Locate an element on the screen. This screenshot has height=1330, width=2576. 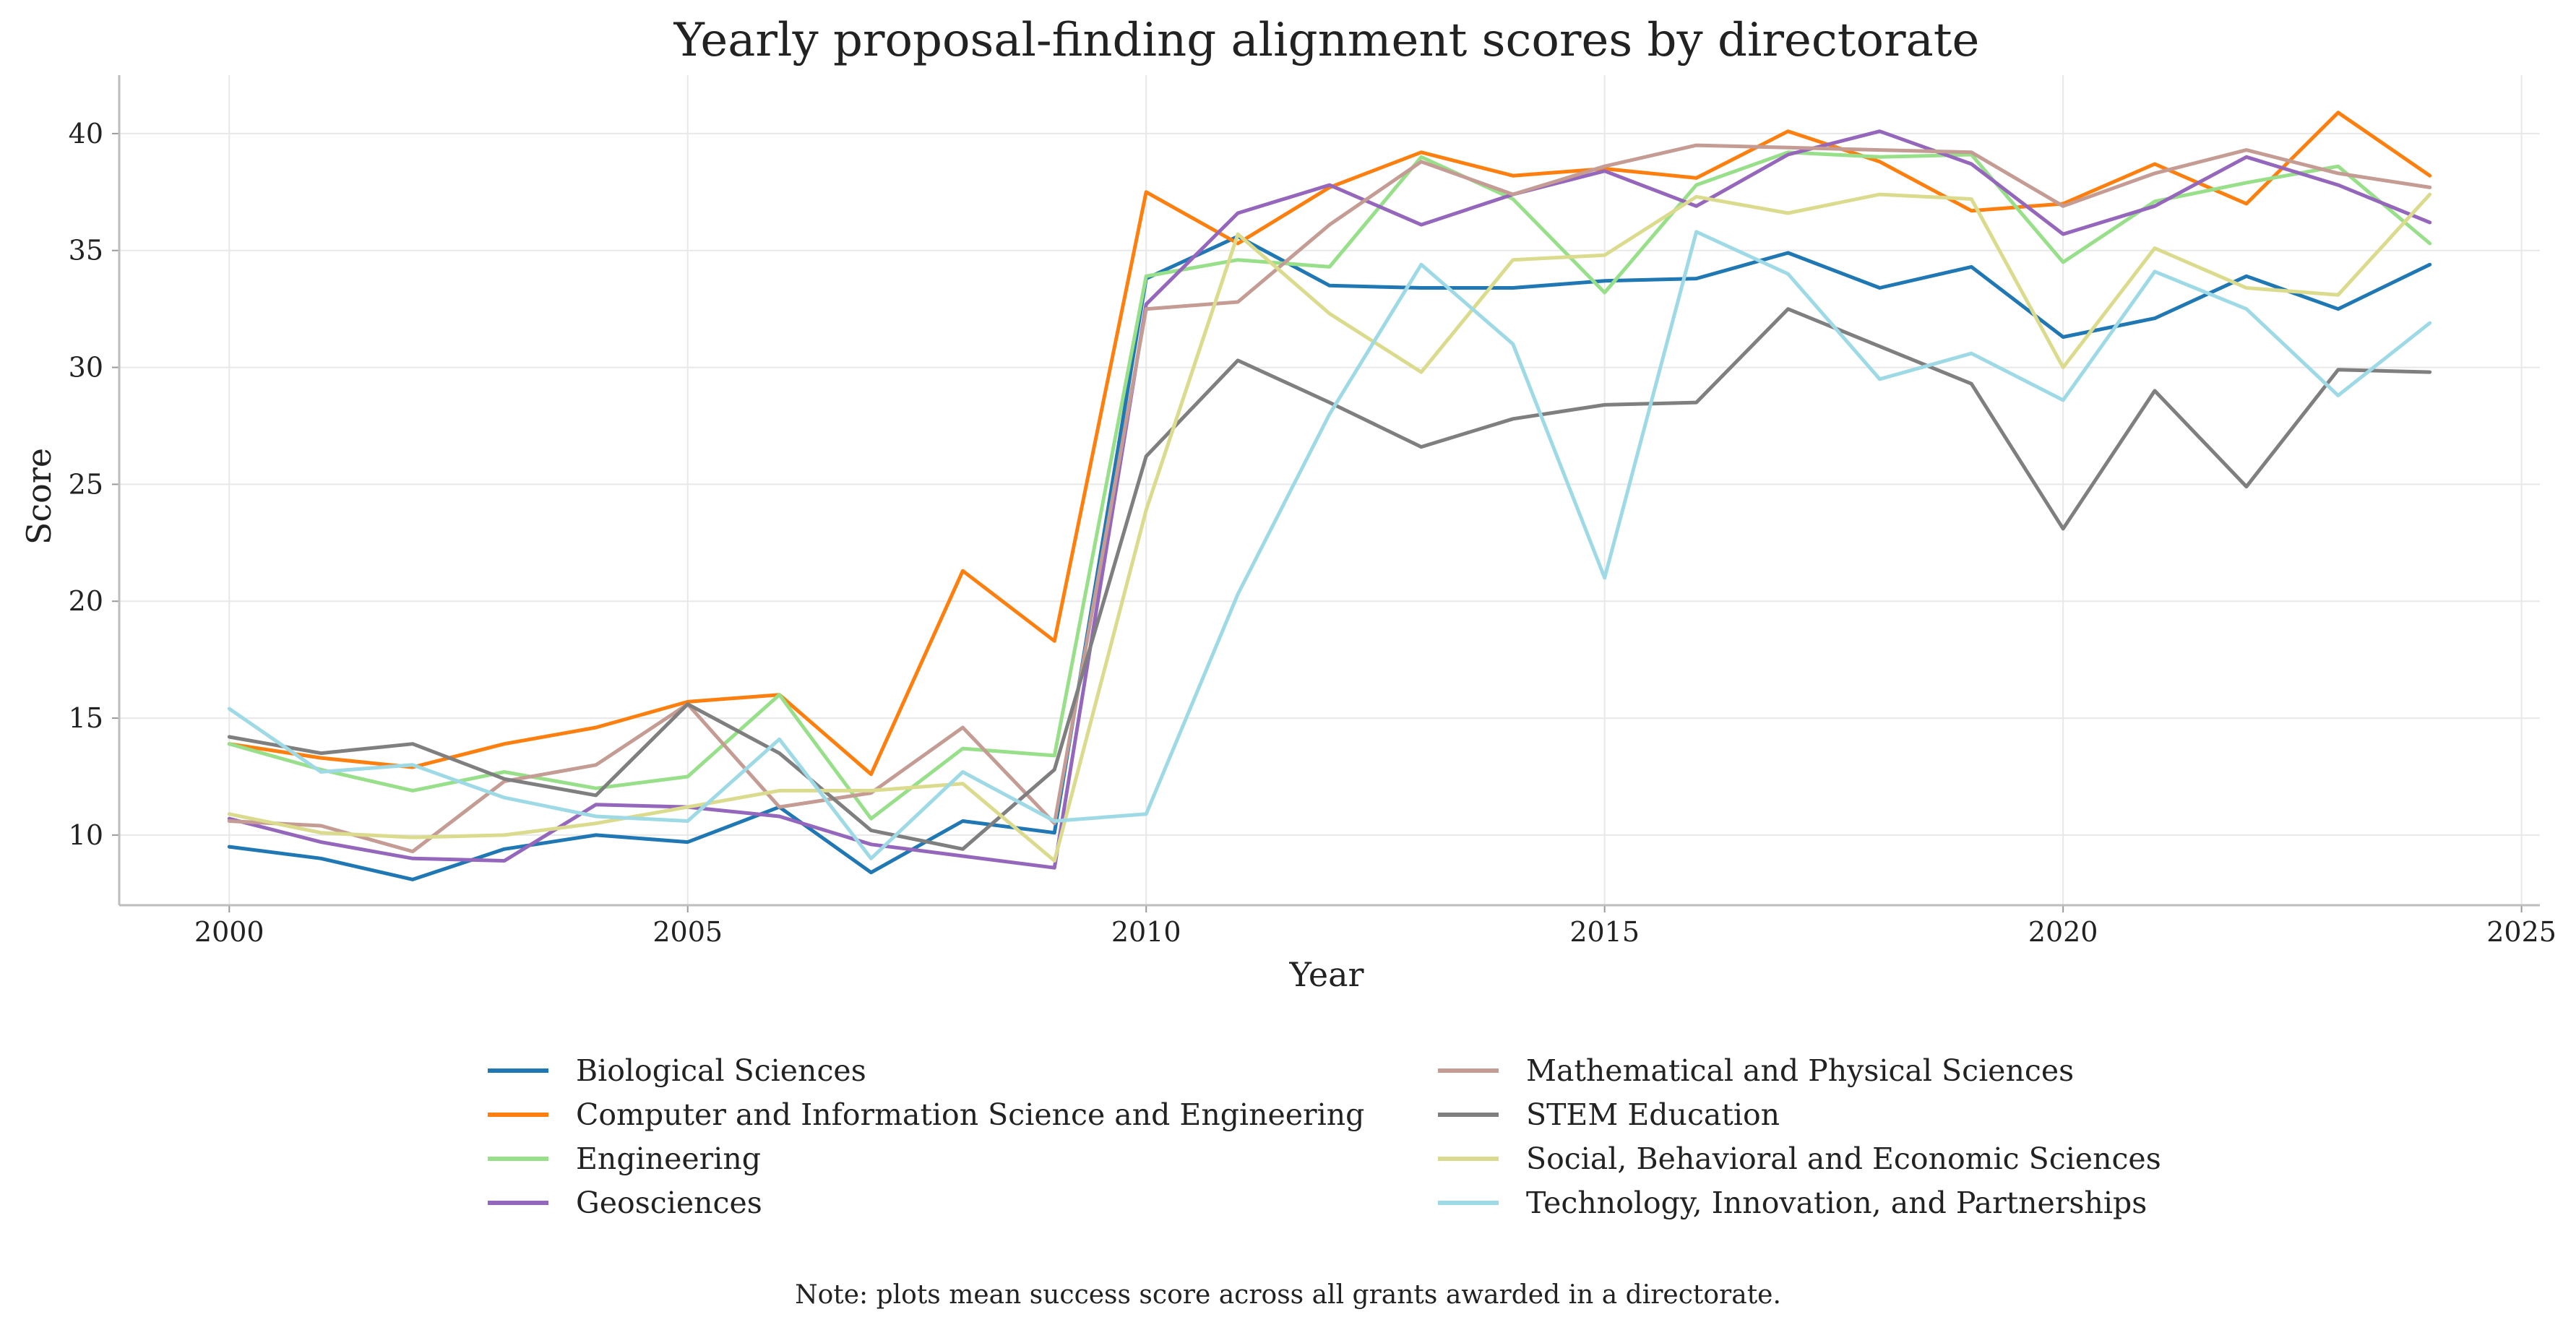
legend-item: Mathematical and Physical Sciences is located at coordinates (1812, 1070).